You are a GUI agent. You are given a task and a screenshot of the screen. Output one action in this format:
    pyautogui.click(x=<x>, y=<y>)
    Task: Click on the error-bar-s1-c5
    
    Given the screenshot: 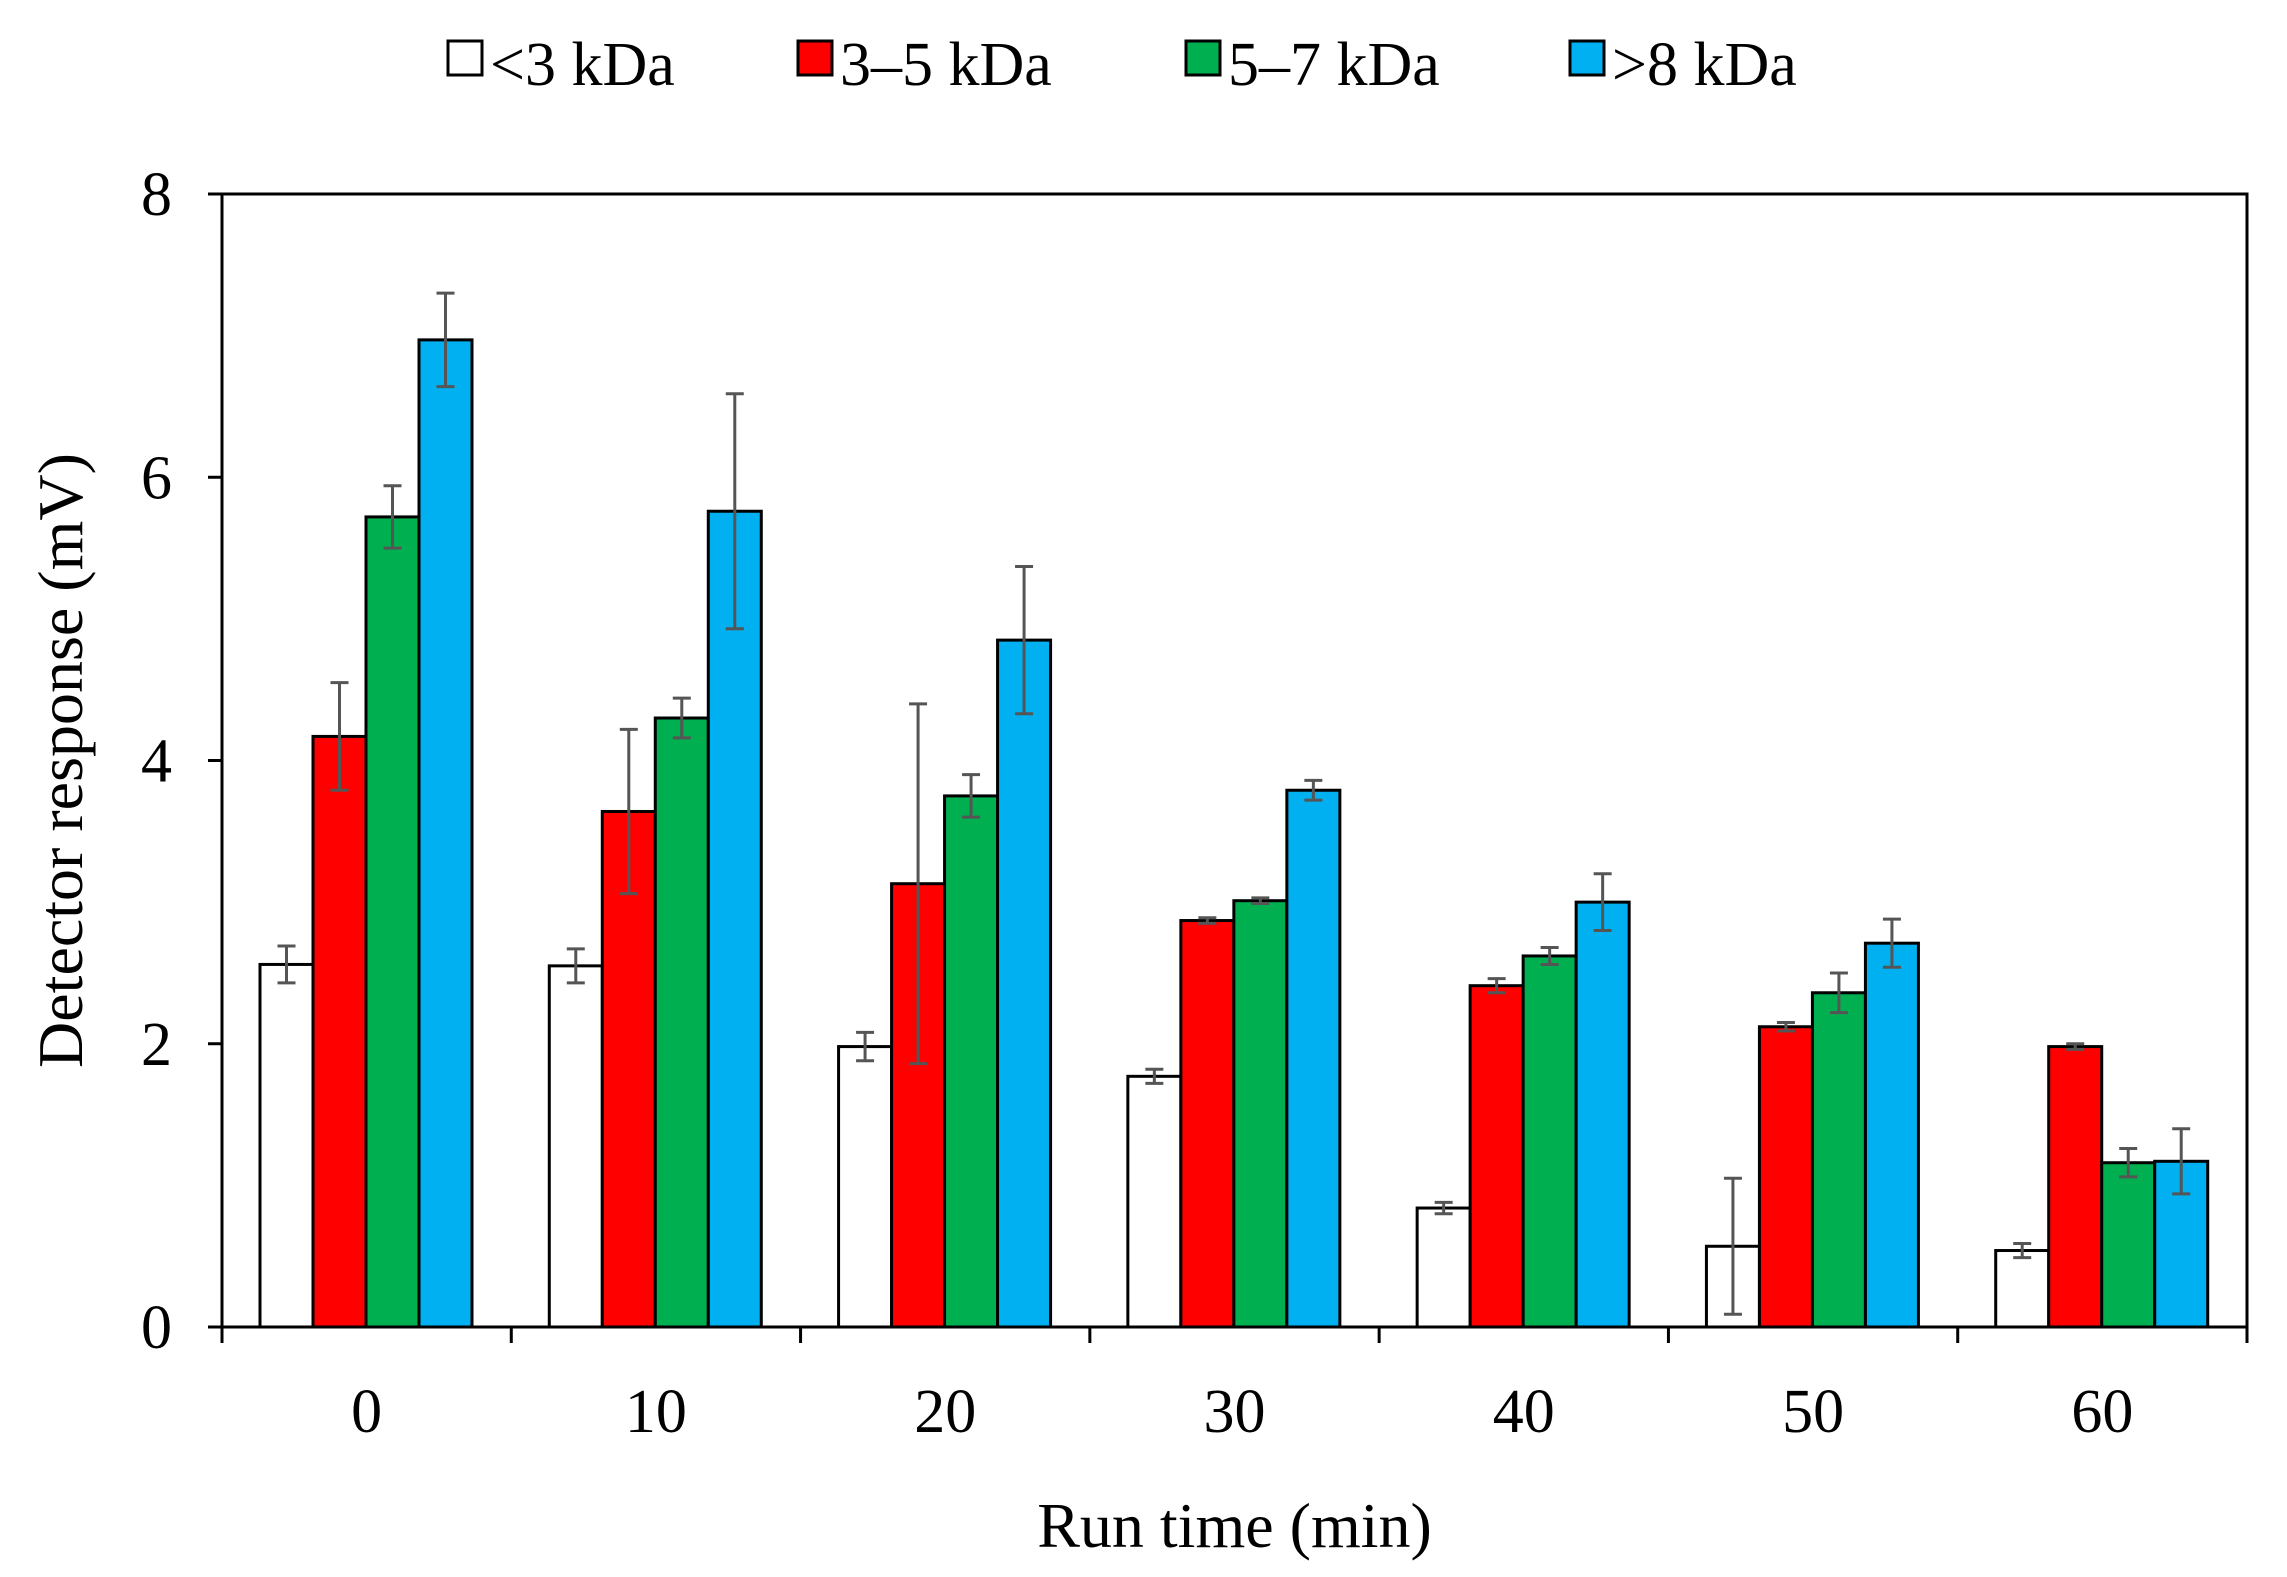 What is the action you would take?
    pyautogui.click(x=1785, y=1027)
    